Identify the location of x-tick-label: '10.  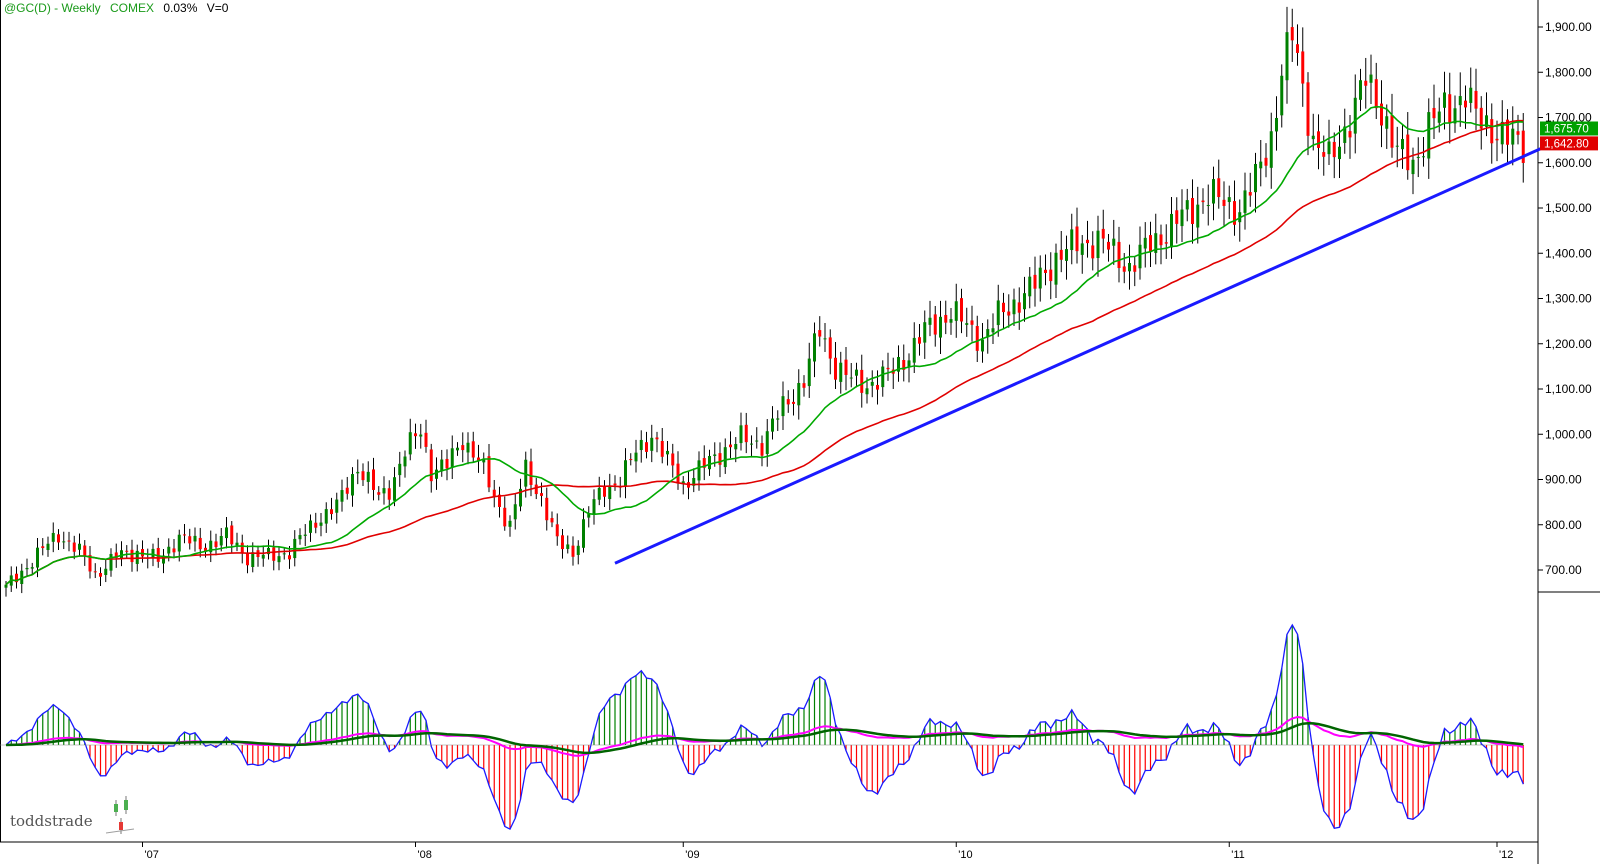
(965, 855).